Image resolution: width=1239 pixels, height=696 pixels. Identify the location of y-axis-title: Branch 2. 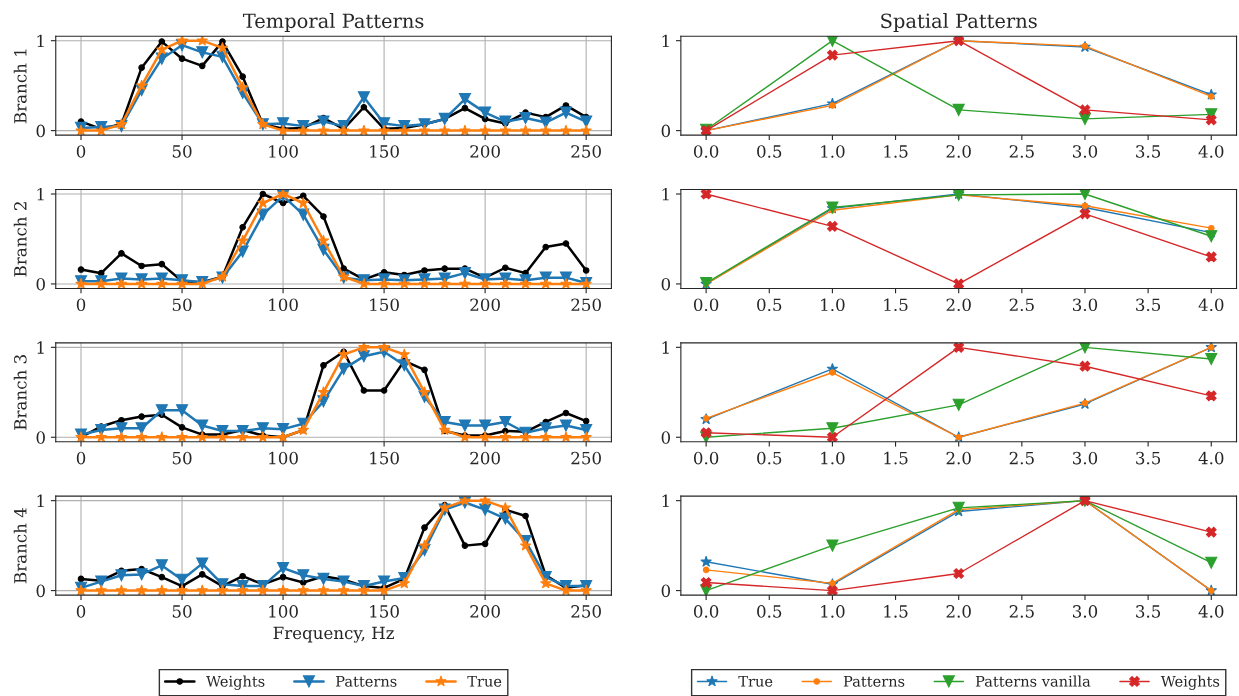
(20, 239).